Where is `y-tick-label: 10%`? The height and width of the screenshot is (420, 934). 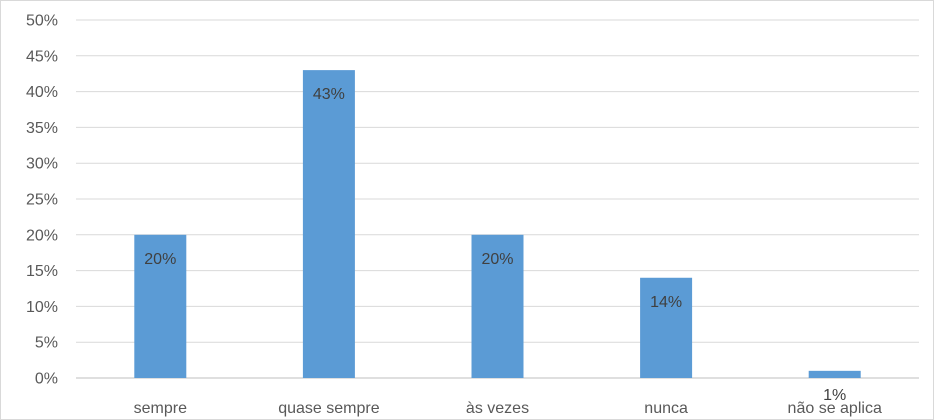 y-tick-label: 10% is located at coordinates (42, 307).